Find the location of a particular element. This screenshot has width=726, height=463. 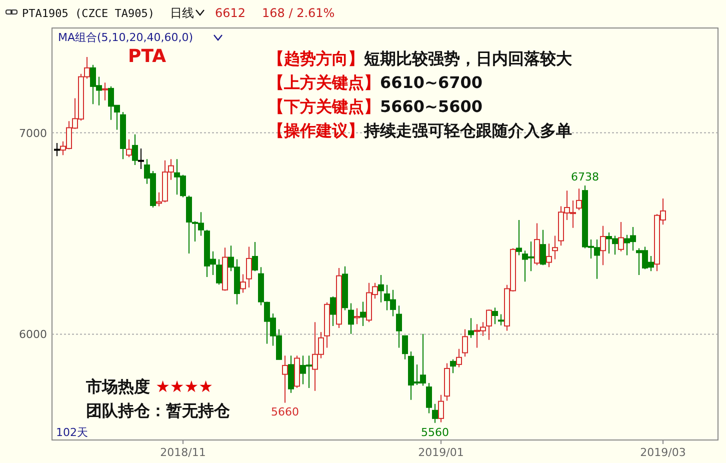

chart-subtitle: PTA1905 (CZCE TA905) is located at coordinates (88, 13).